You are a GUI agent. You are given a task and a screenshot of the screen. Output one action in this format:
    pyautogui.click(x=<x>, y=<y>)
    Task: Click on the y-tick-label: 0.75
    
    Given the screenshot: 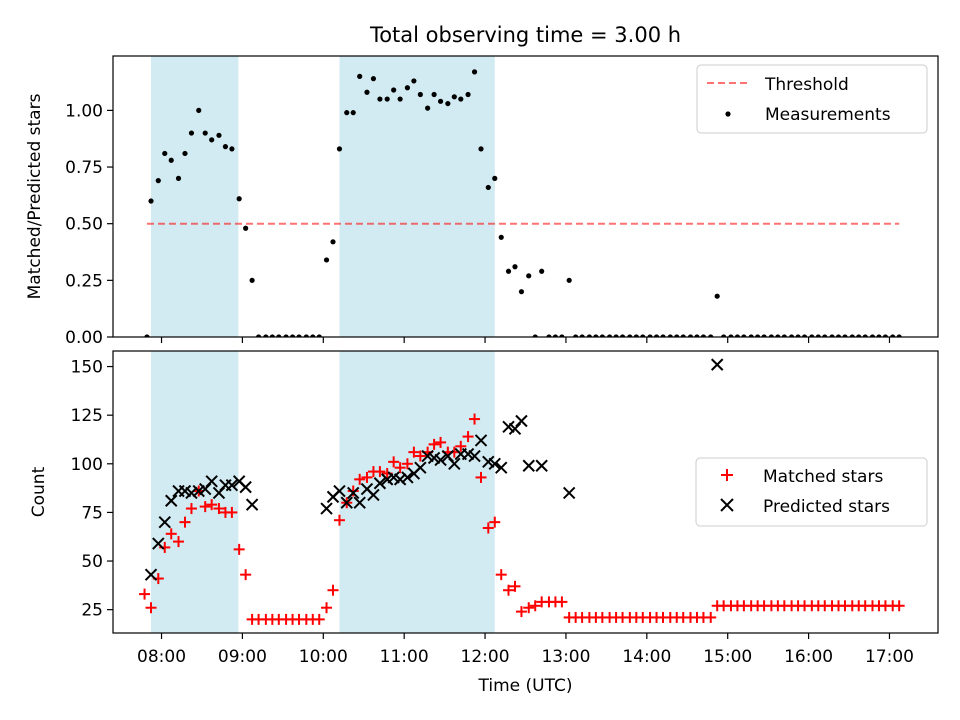 What is the action you would take?
    pyautogui.click(x=84, y=168)
    